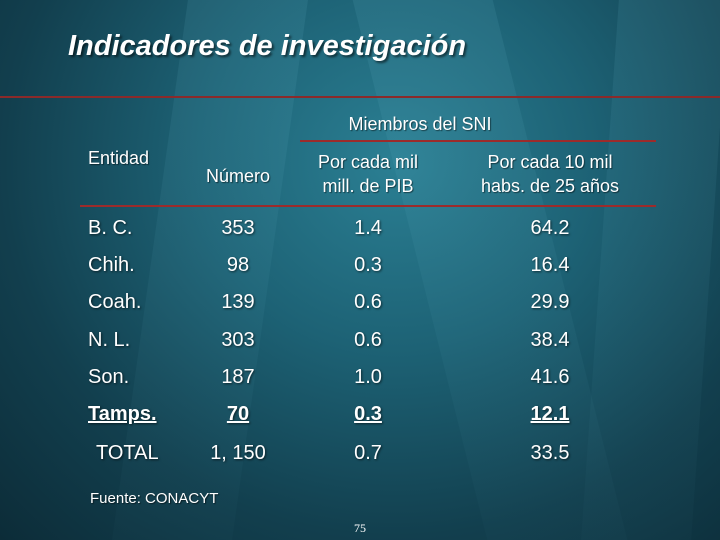 The image size is (720, 540). I want to click on cell-per-pop: 29.9, so click(550, 302).